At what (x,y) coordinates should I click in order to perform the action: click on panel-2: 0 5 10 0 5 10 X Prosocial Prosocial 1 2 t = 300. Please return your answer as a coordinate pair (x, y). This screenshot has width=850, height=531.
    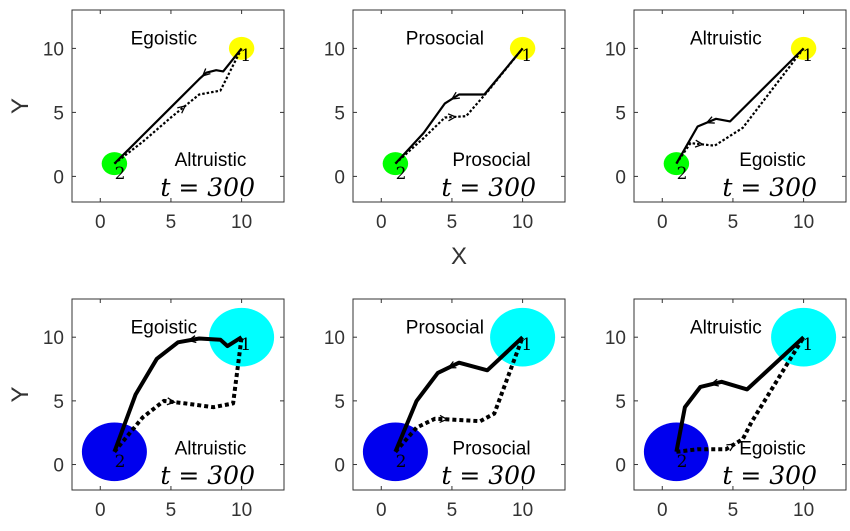
    Looking at the image, I should click on (445, 139).